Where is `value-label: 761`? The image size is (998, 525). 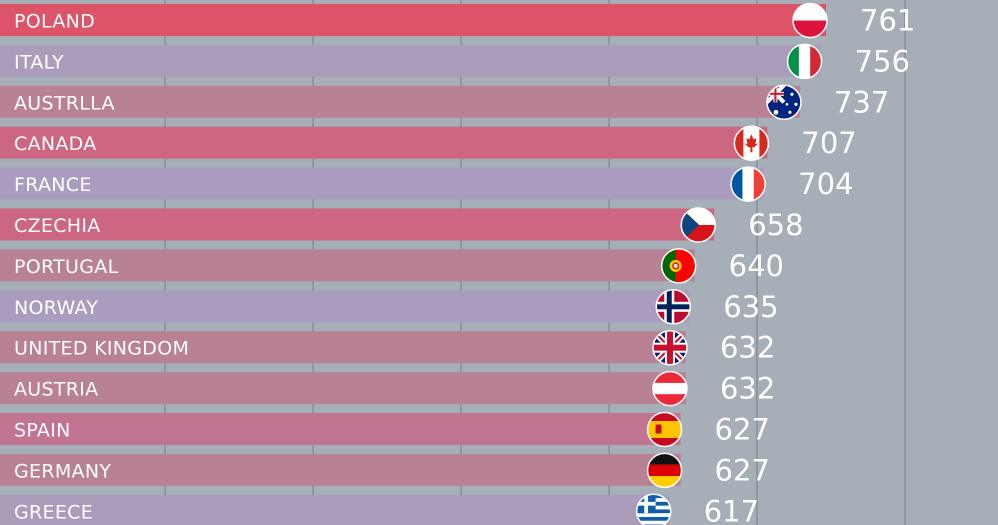
value-label: 761 is located at coordinates (887, 21).